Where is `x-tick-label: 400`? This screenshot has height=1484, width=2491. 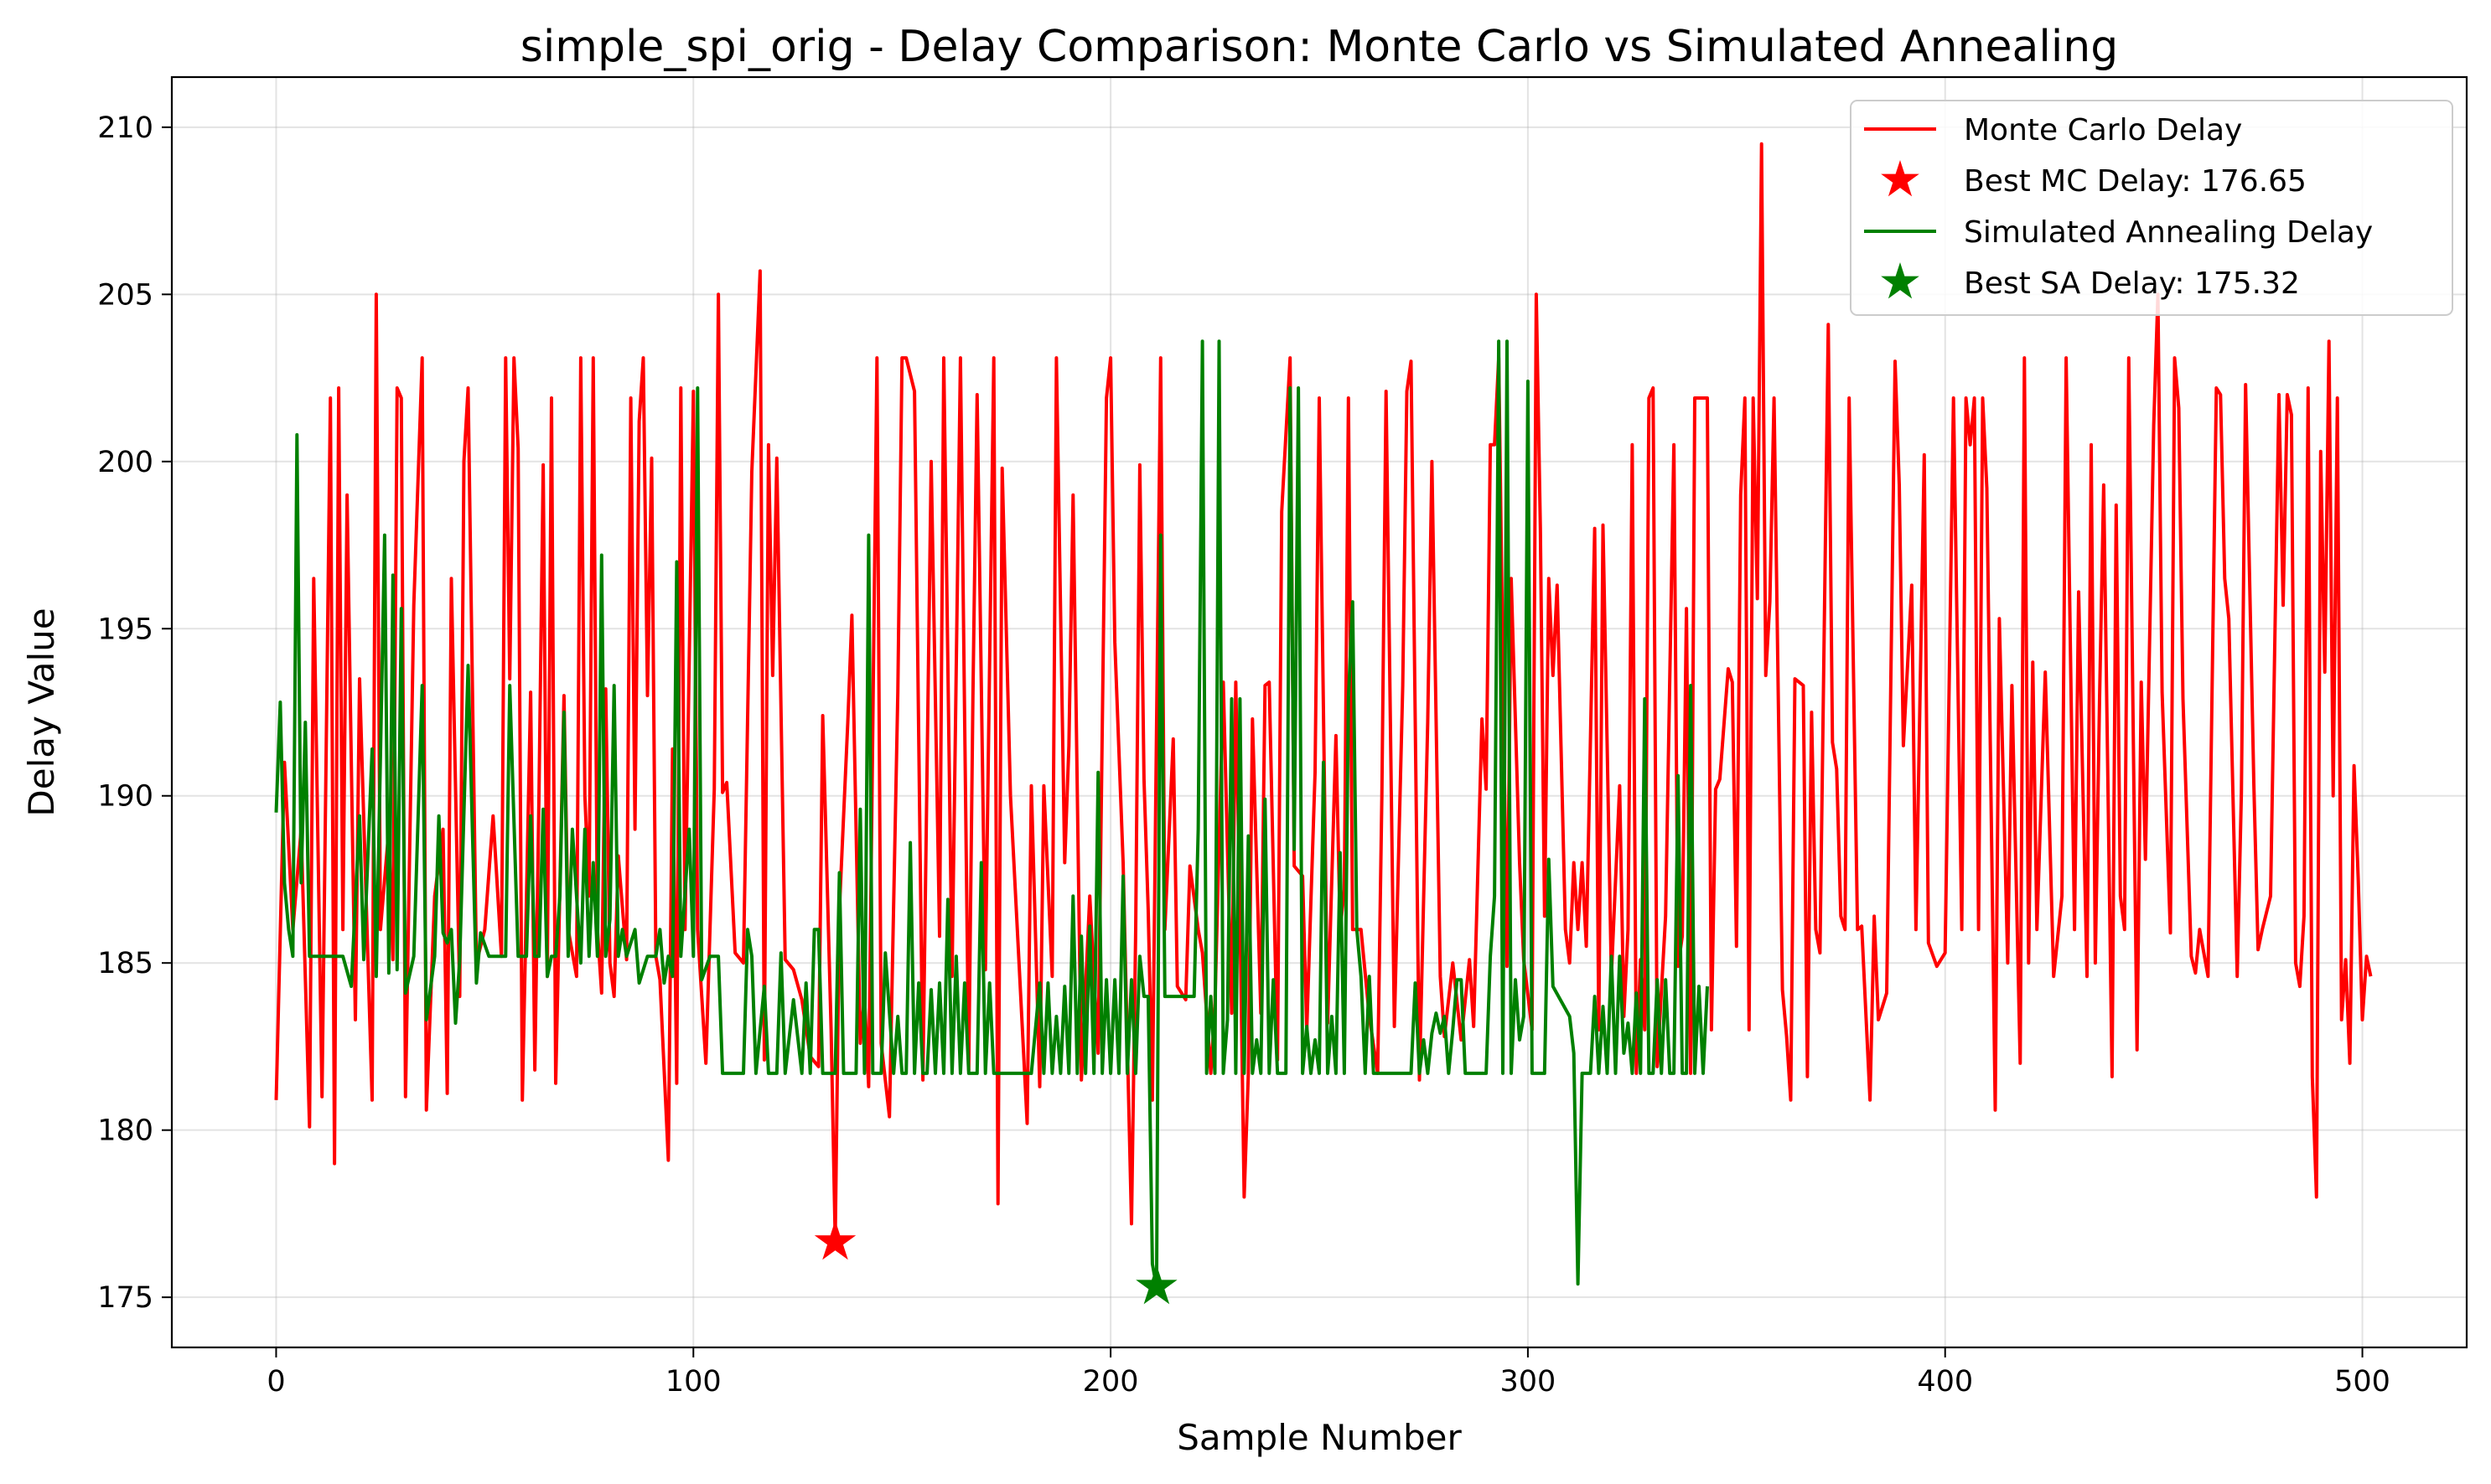
x-tick-label: 400 is located at coordinates (1945, 1382).